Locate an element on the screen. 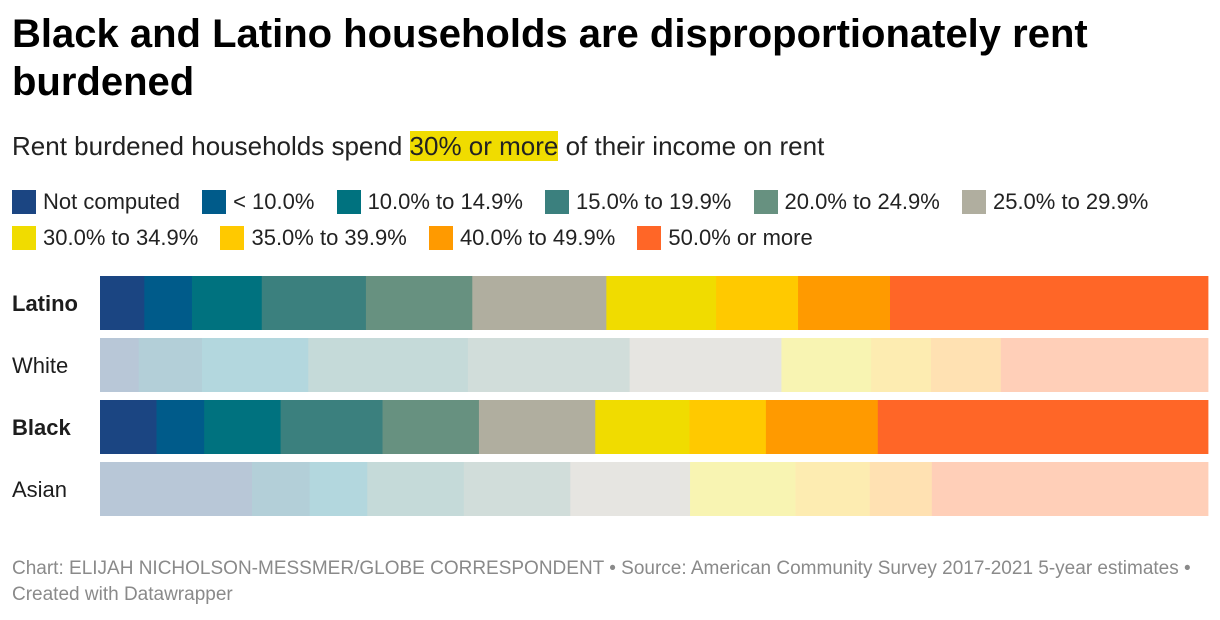  subtitle-end: of their income on rent is located at coordinates (691, 146).